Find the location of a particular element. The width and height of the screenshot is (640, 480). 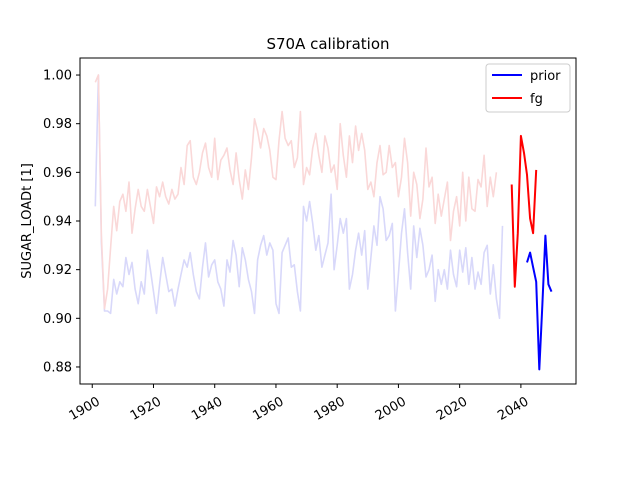

chart-title: S70A calibration is located at coordinates (327, 44).